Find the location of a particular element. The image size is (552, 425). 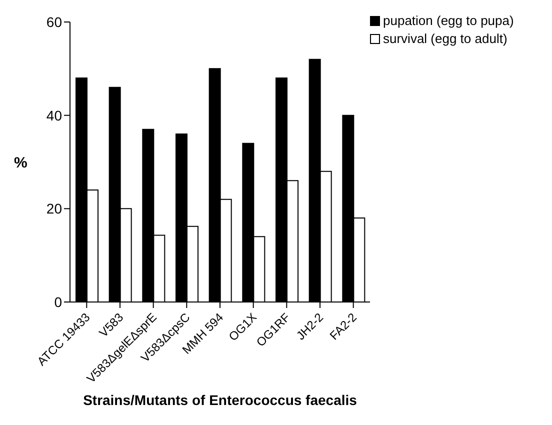

legend-label: survival (egg to adult) is located at coordinates (445, 39).